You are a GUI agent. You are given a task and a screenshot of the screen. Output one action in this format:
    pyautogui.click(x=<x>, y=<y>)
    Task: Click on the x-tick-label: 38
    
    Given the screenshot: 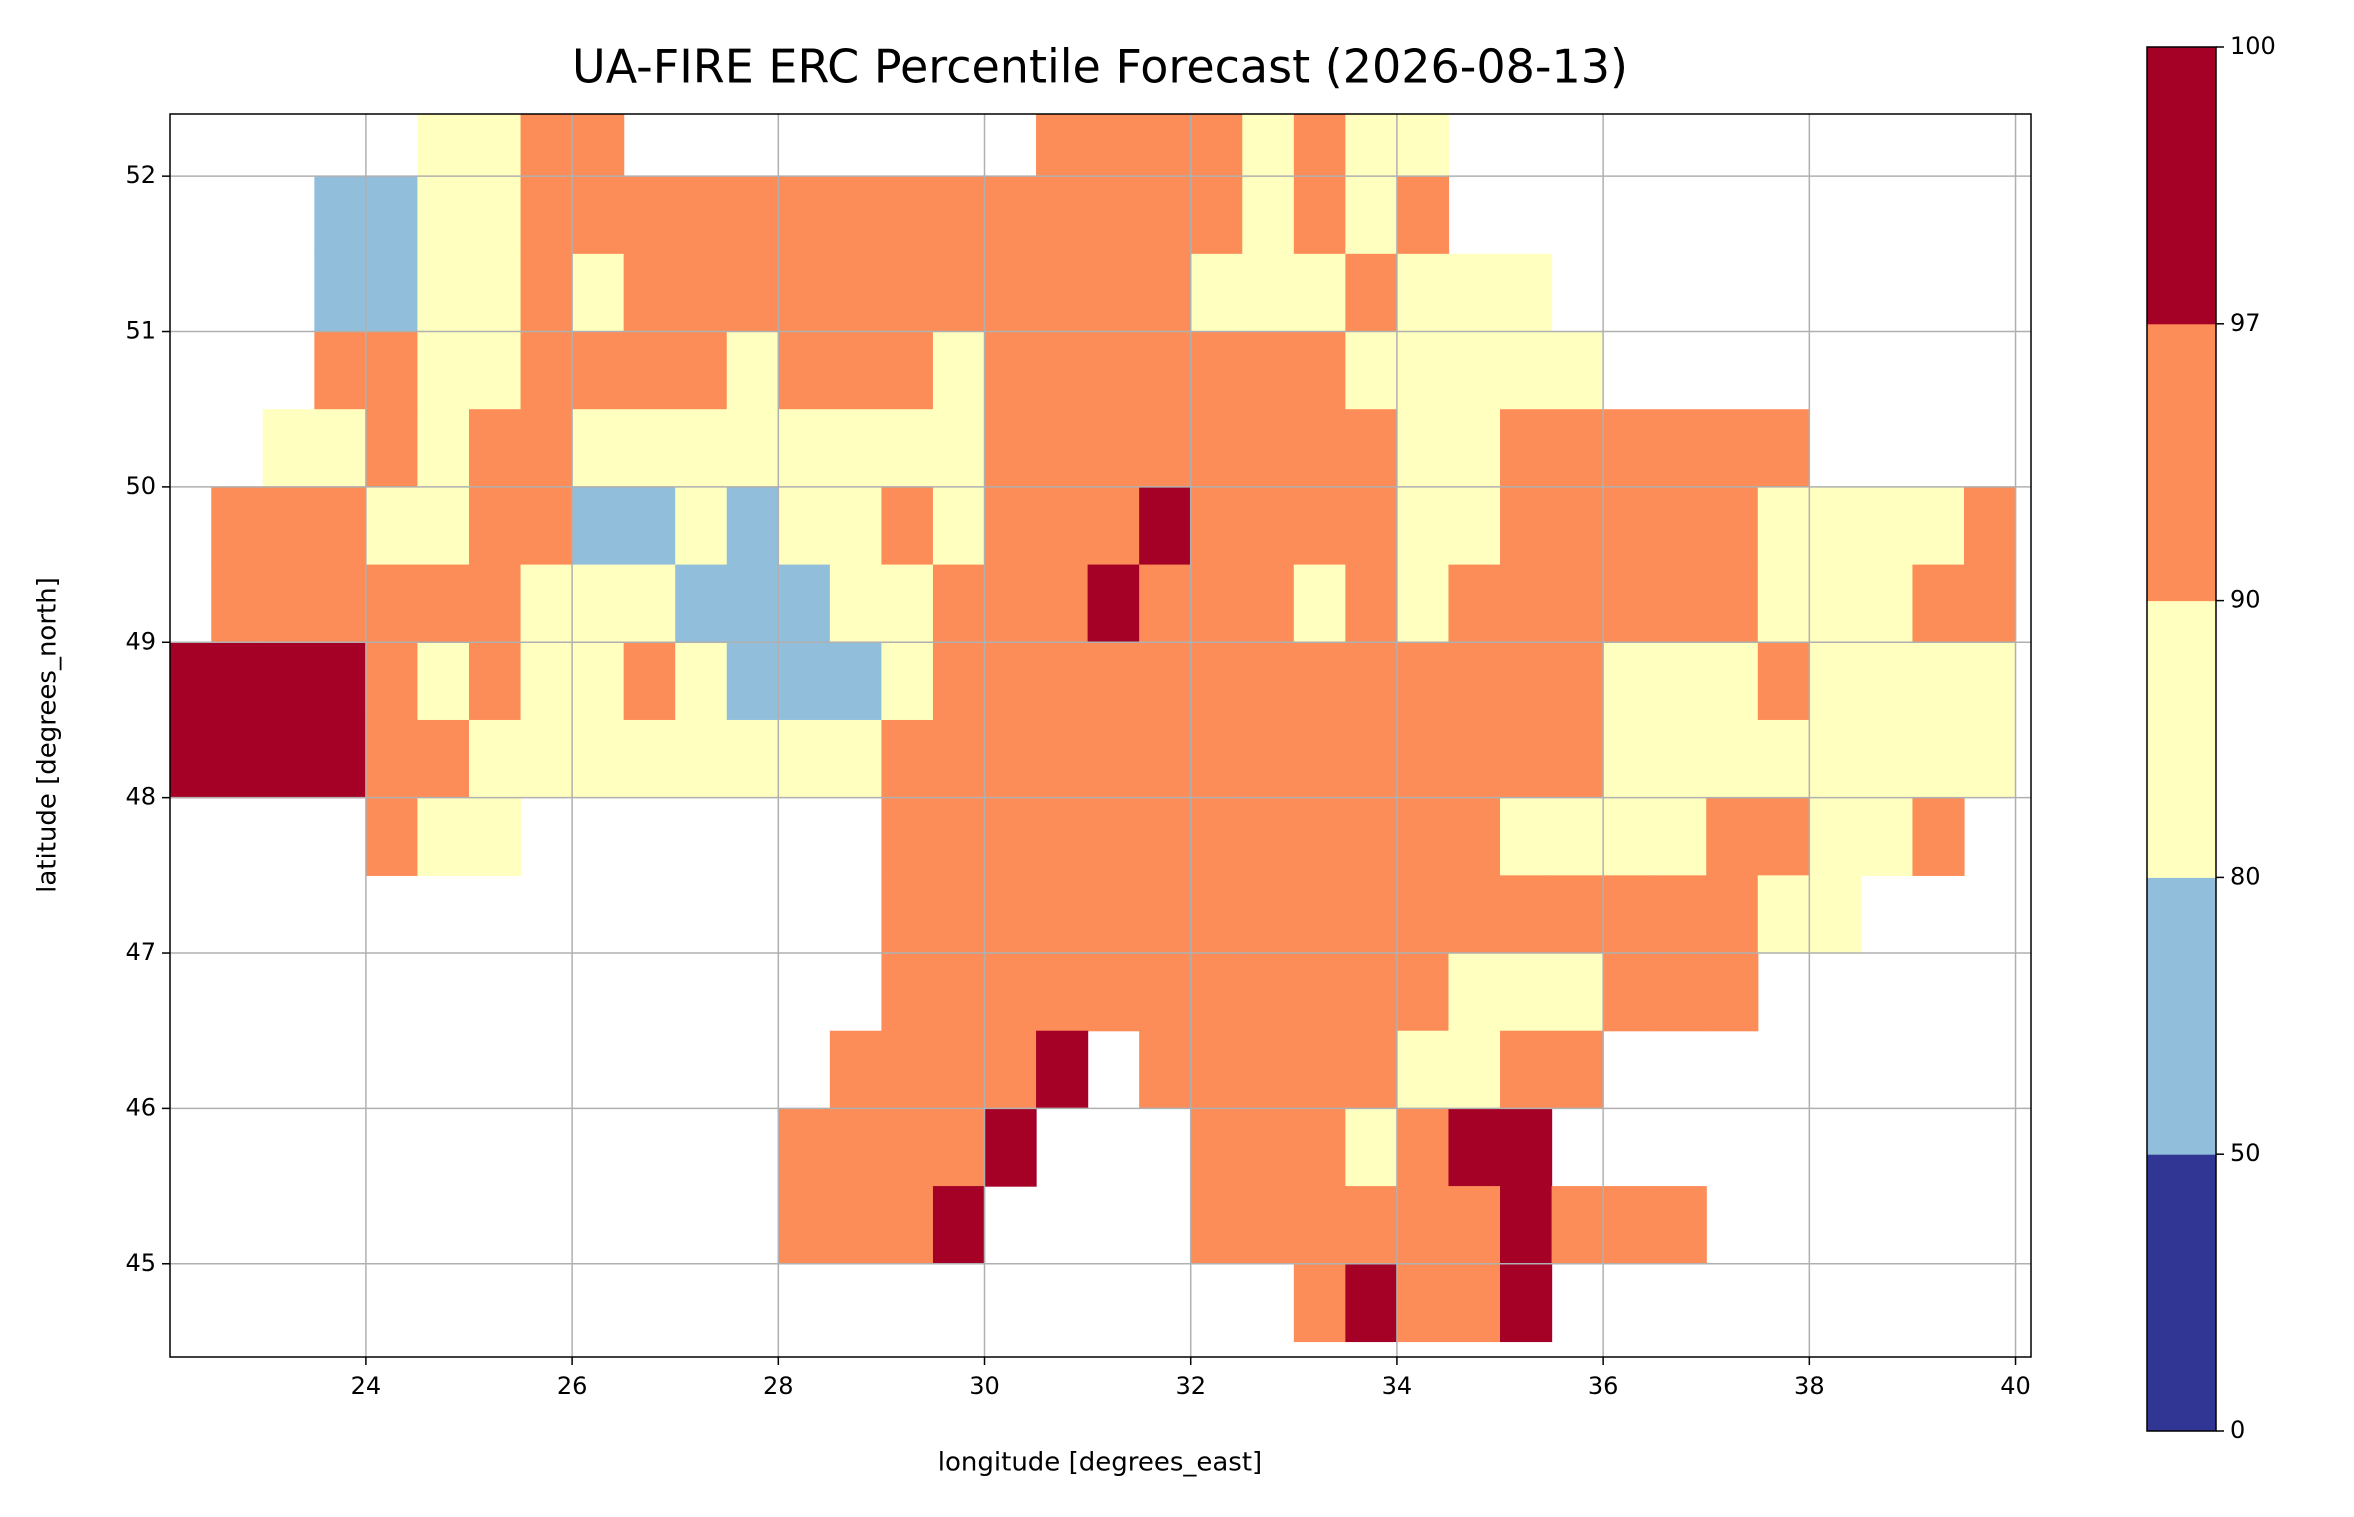 What is the action you would take?
    pyautogui.click(x=1809, y=1386)
    